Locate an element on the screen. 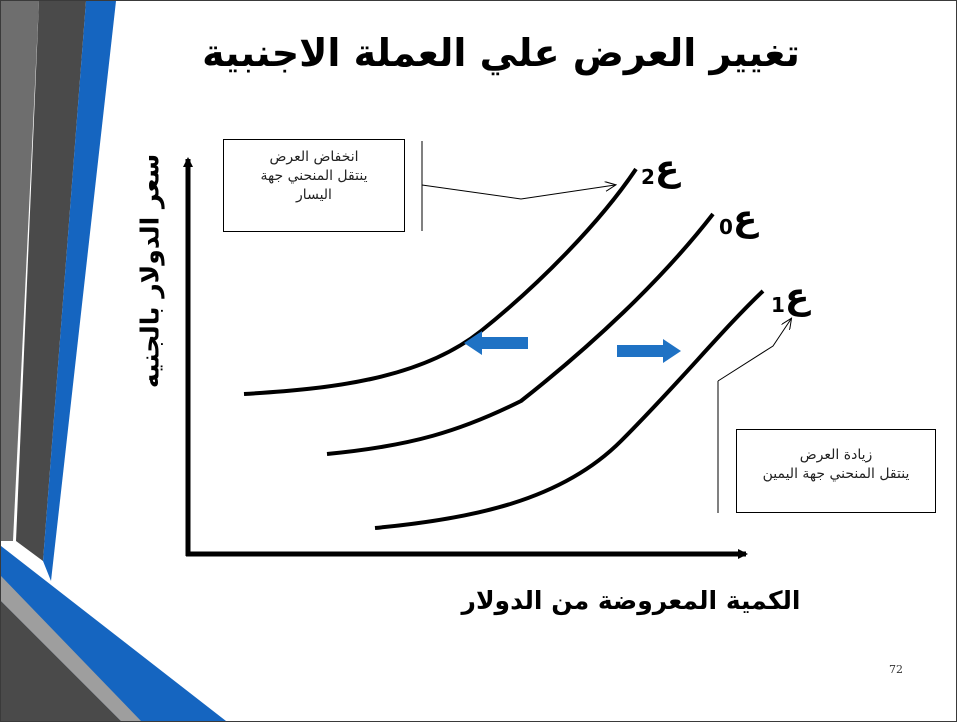 This screenshot has height=722, width=957. curve-e2 is located at coordinates (440, 281).